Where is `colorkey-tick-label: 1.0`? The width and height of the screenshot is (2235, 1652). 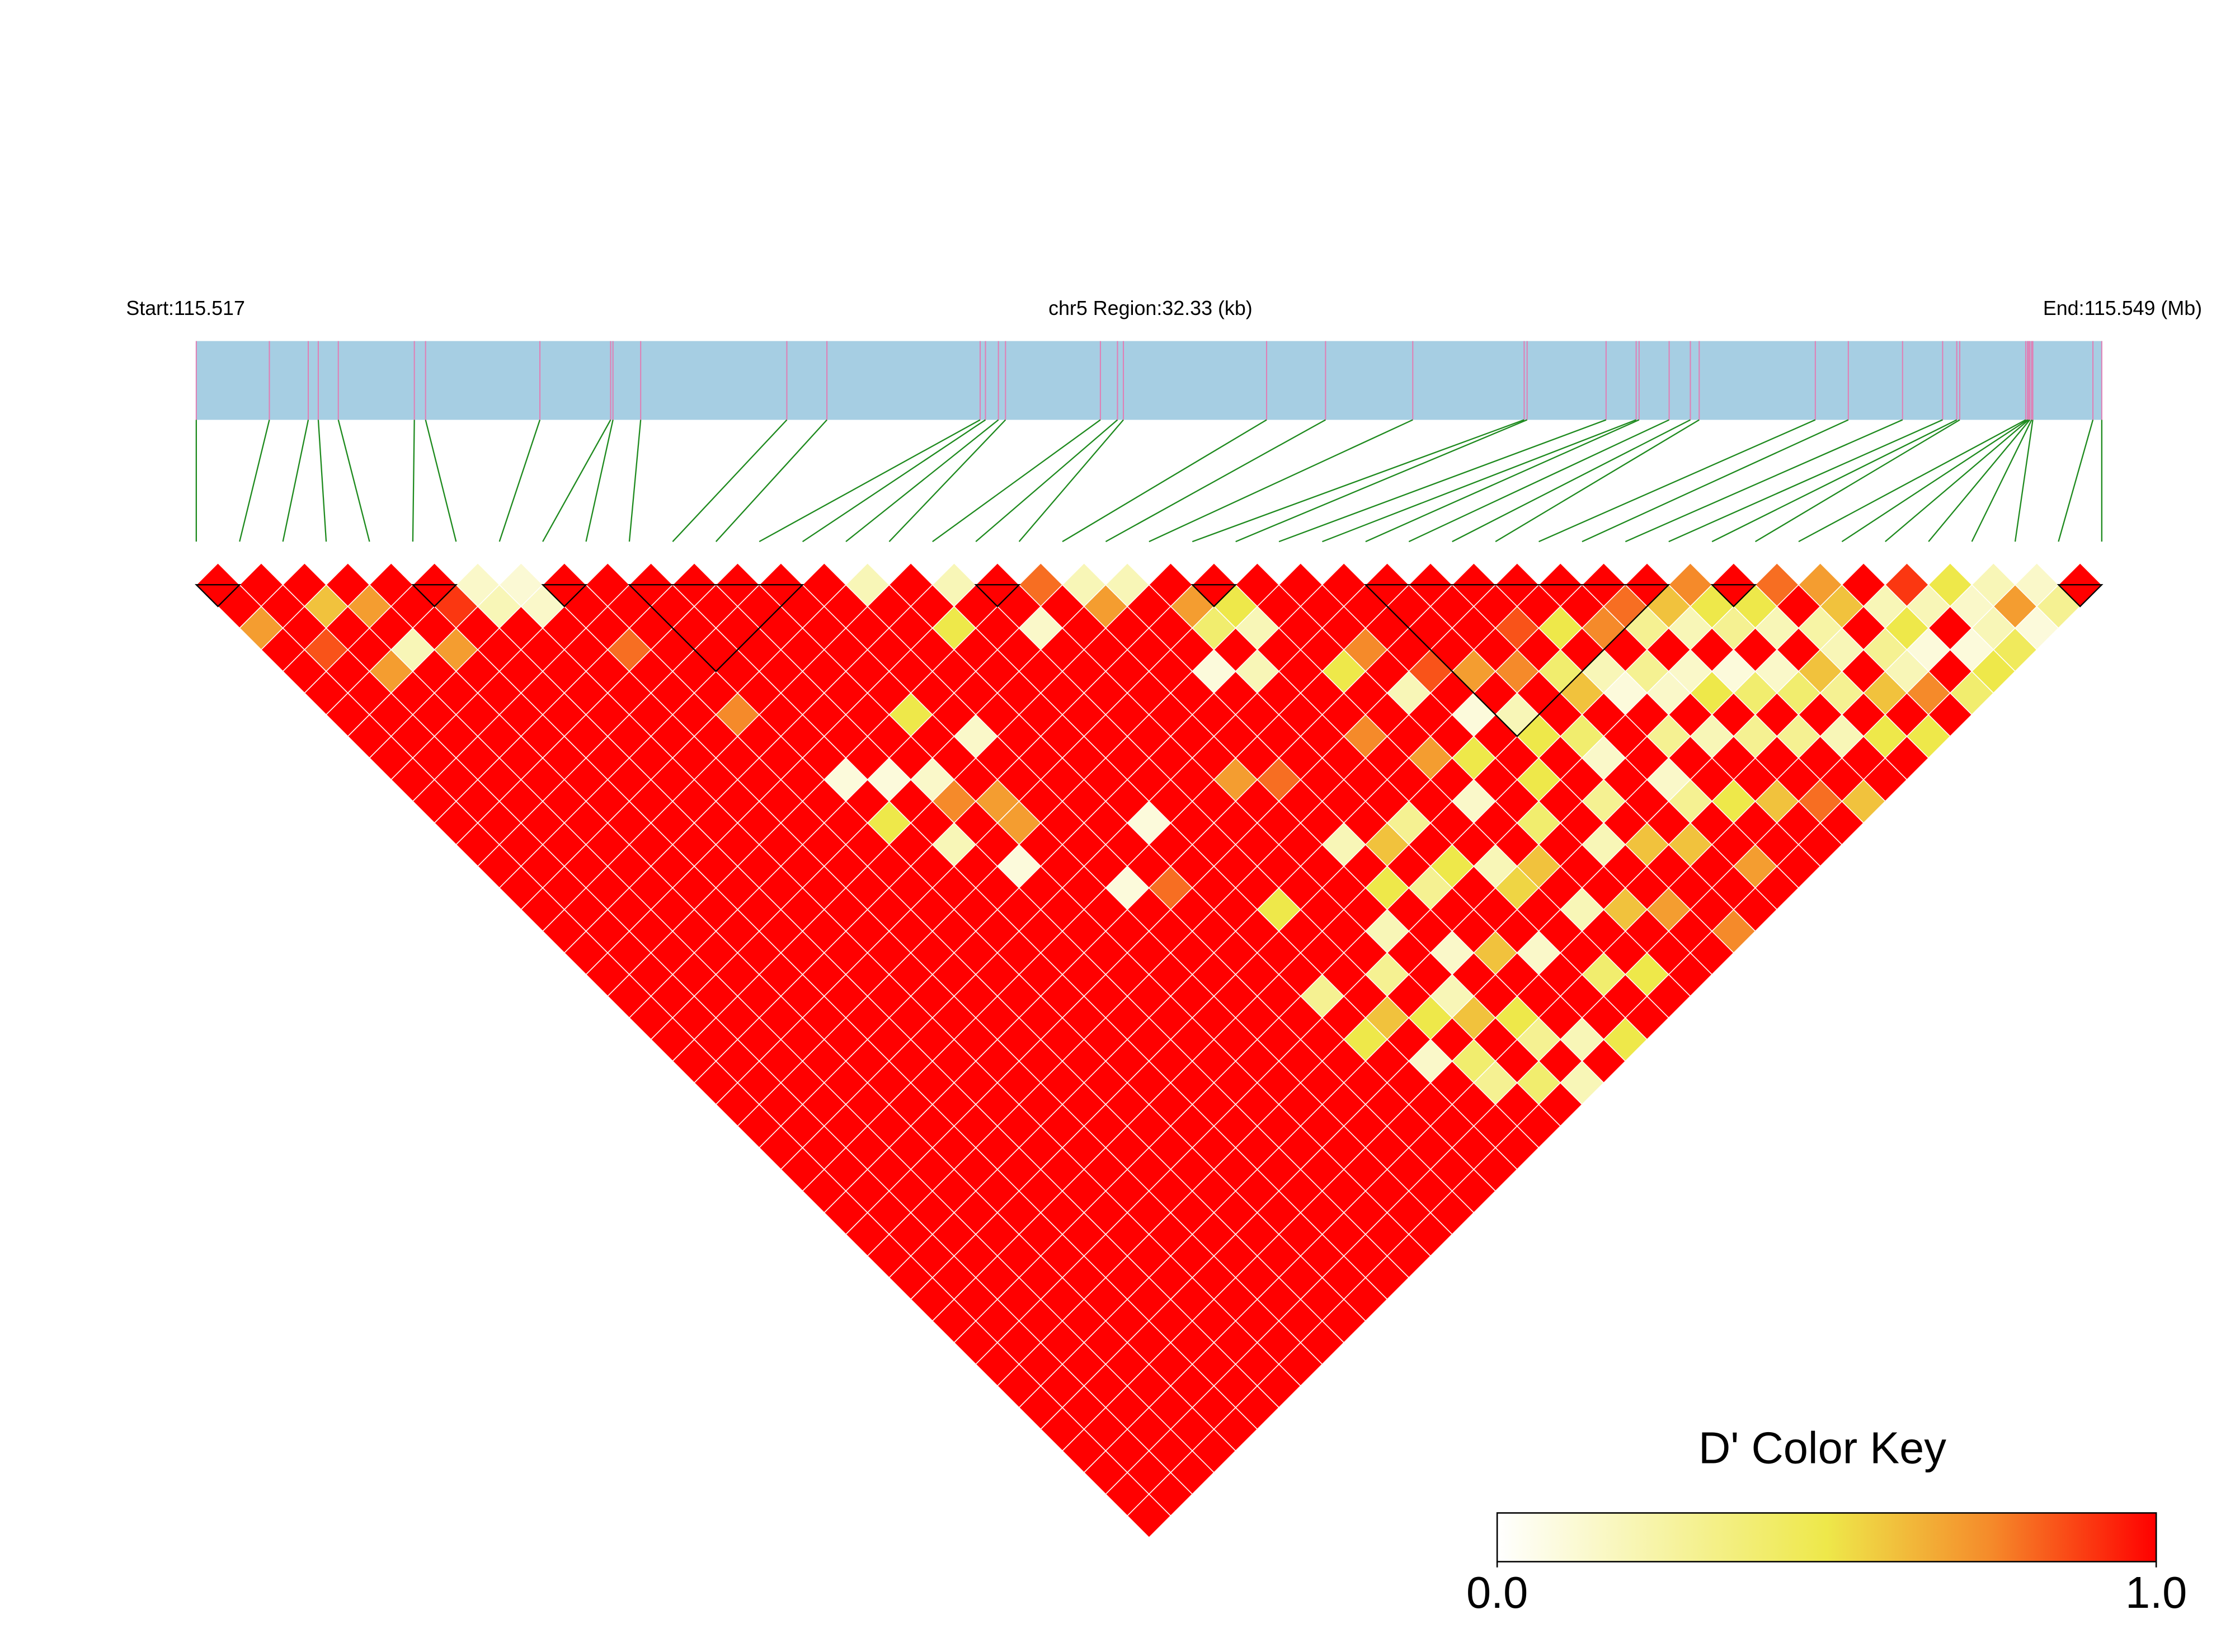 colorkey-tick-label: 1.0 is located at coordinates (2156, 1593).